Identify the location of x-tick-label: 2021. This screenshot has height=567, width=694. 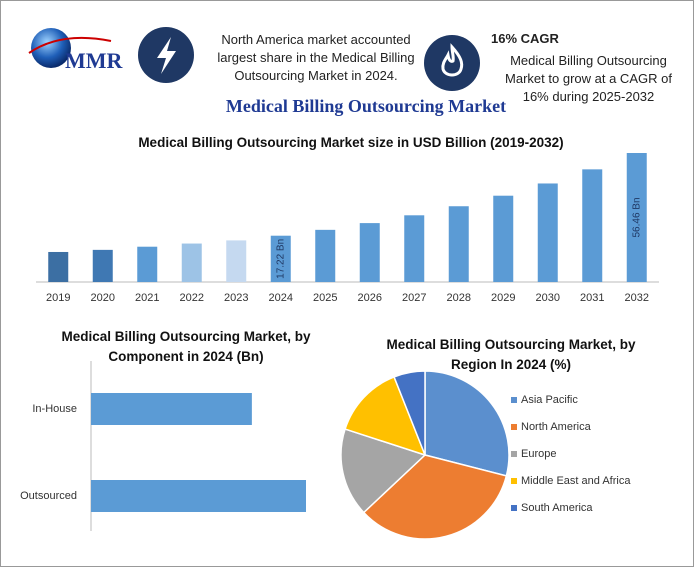
(147, 298).